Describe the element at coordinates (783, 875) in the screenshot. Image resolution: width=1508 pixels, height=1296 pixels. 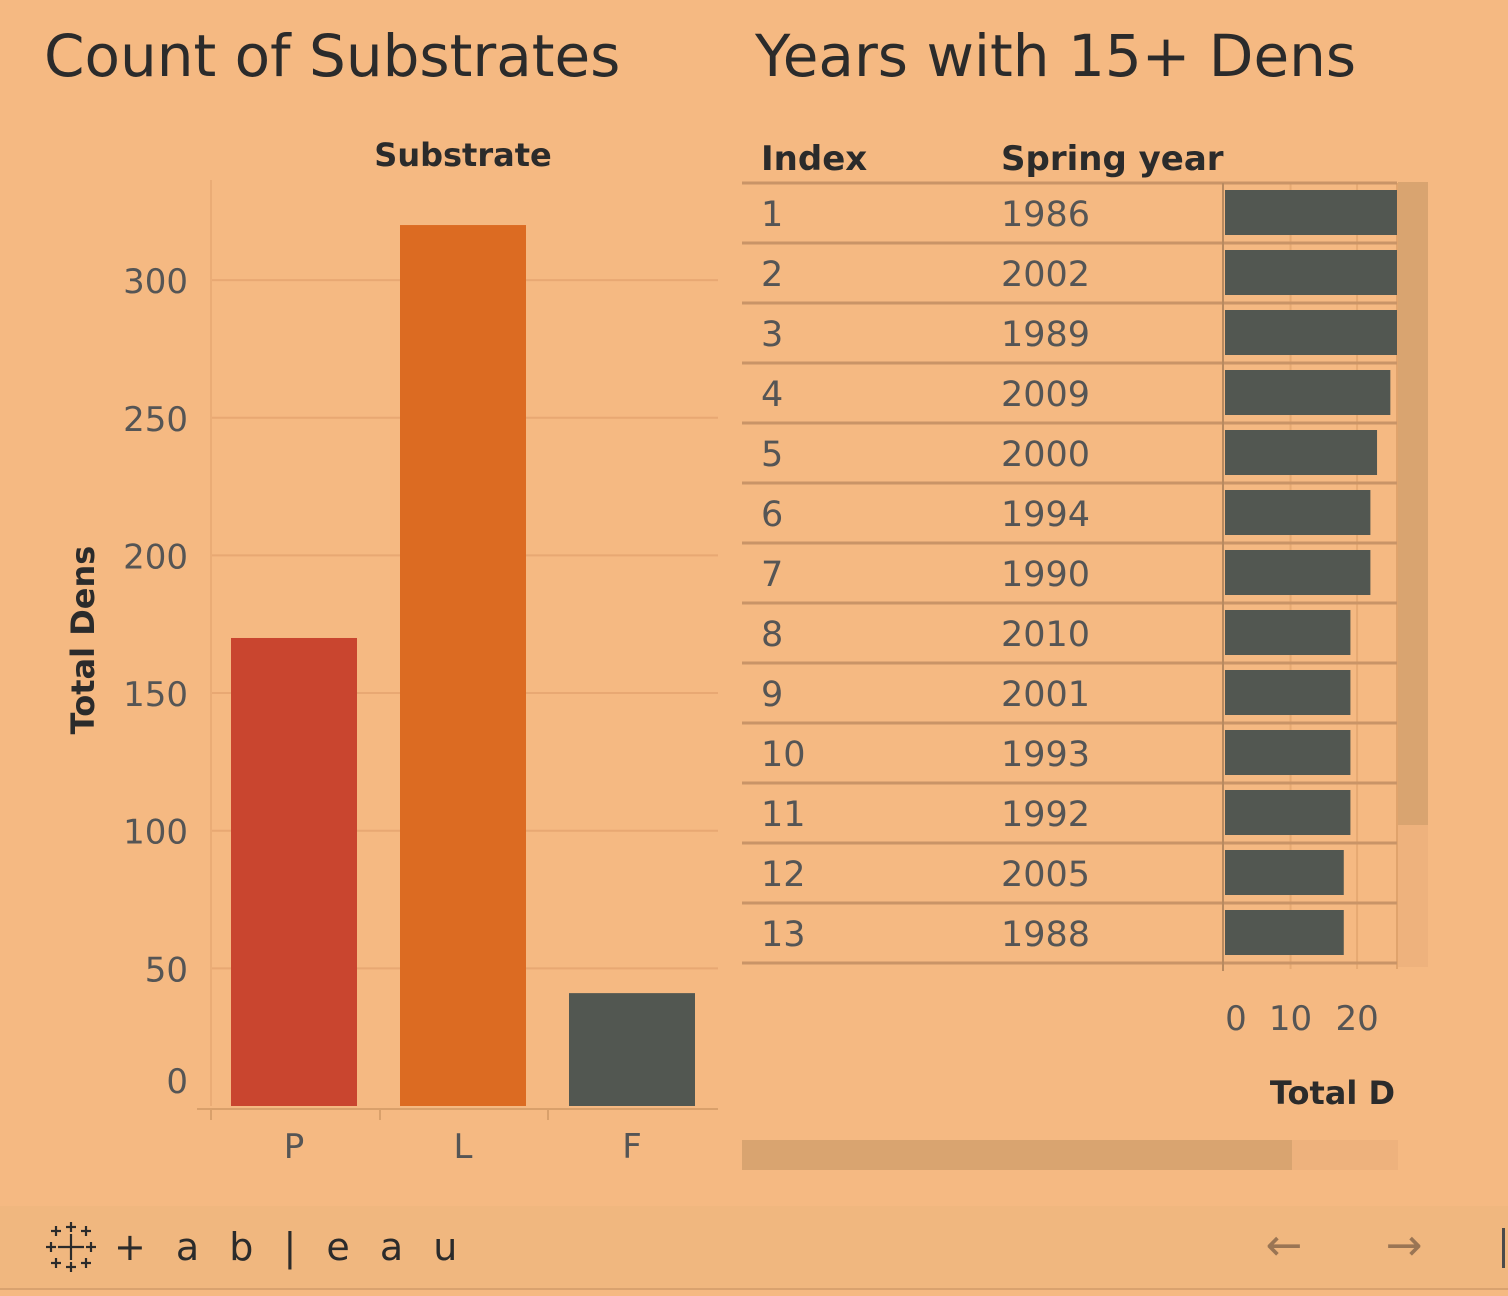
I see `row-index: 12` at that location.